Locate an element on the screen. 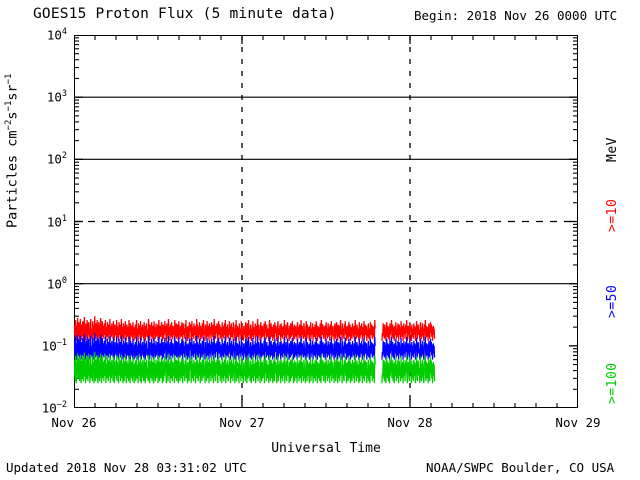  legend-label-mev: MeV is located at coordinates (612, 149).